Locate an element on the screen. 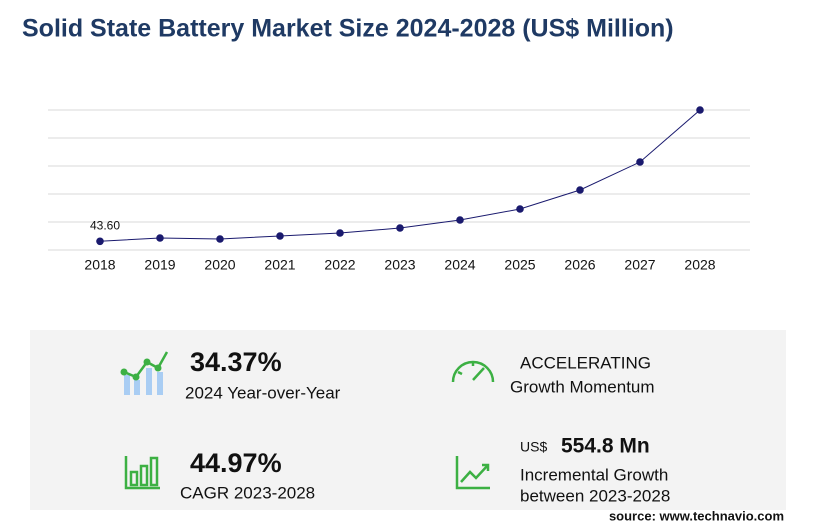 Image resolution: width=816 pixels, height=528 pixels. x-tick-label: 2021 is located at coordinates (279, 265).